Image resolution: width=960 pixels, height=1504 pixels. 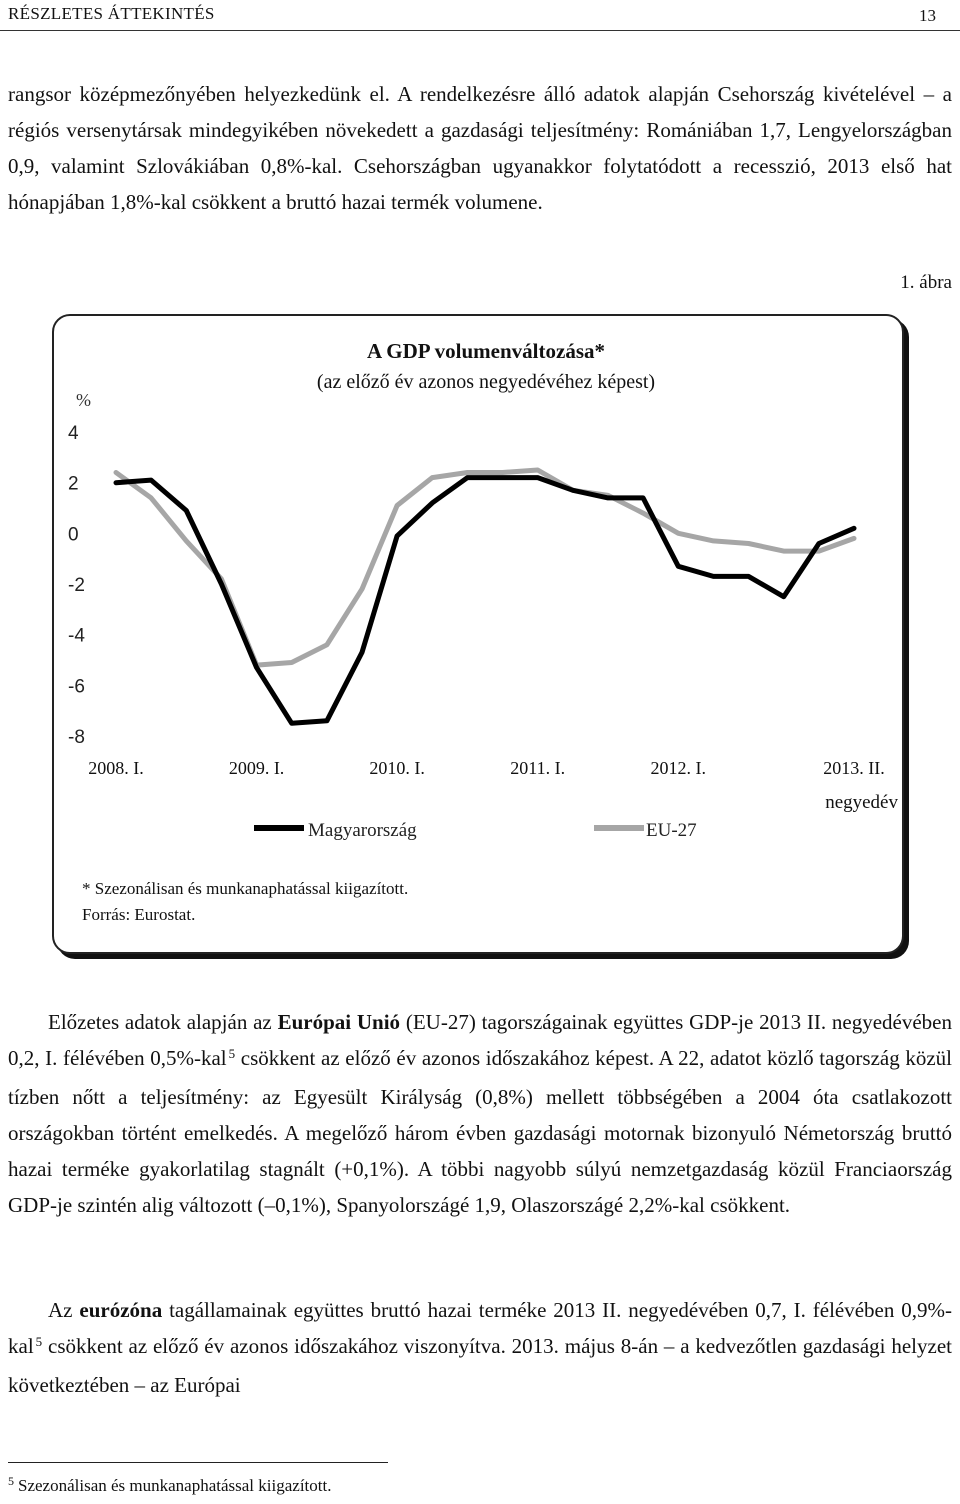 What do you see at coordinates (927, 15) in the screenshot?
I see `page-number: 13` at bounding box center [927, 15].